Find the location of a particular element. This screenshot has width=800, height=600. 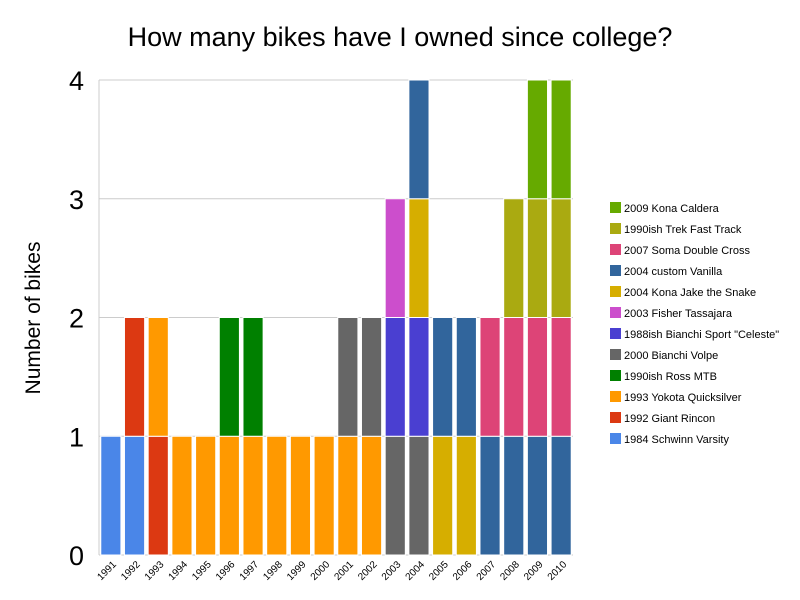

y-tick-label: 4 is located at coordinates (76, 81).